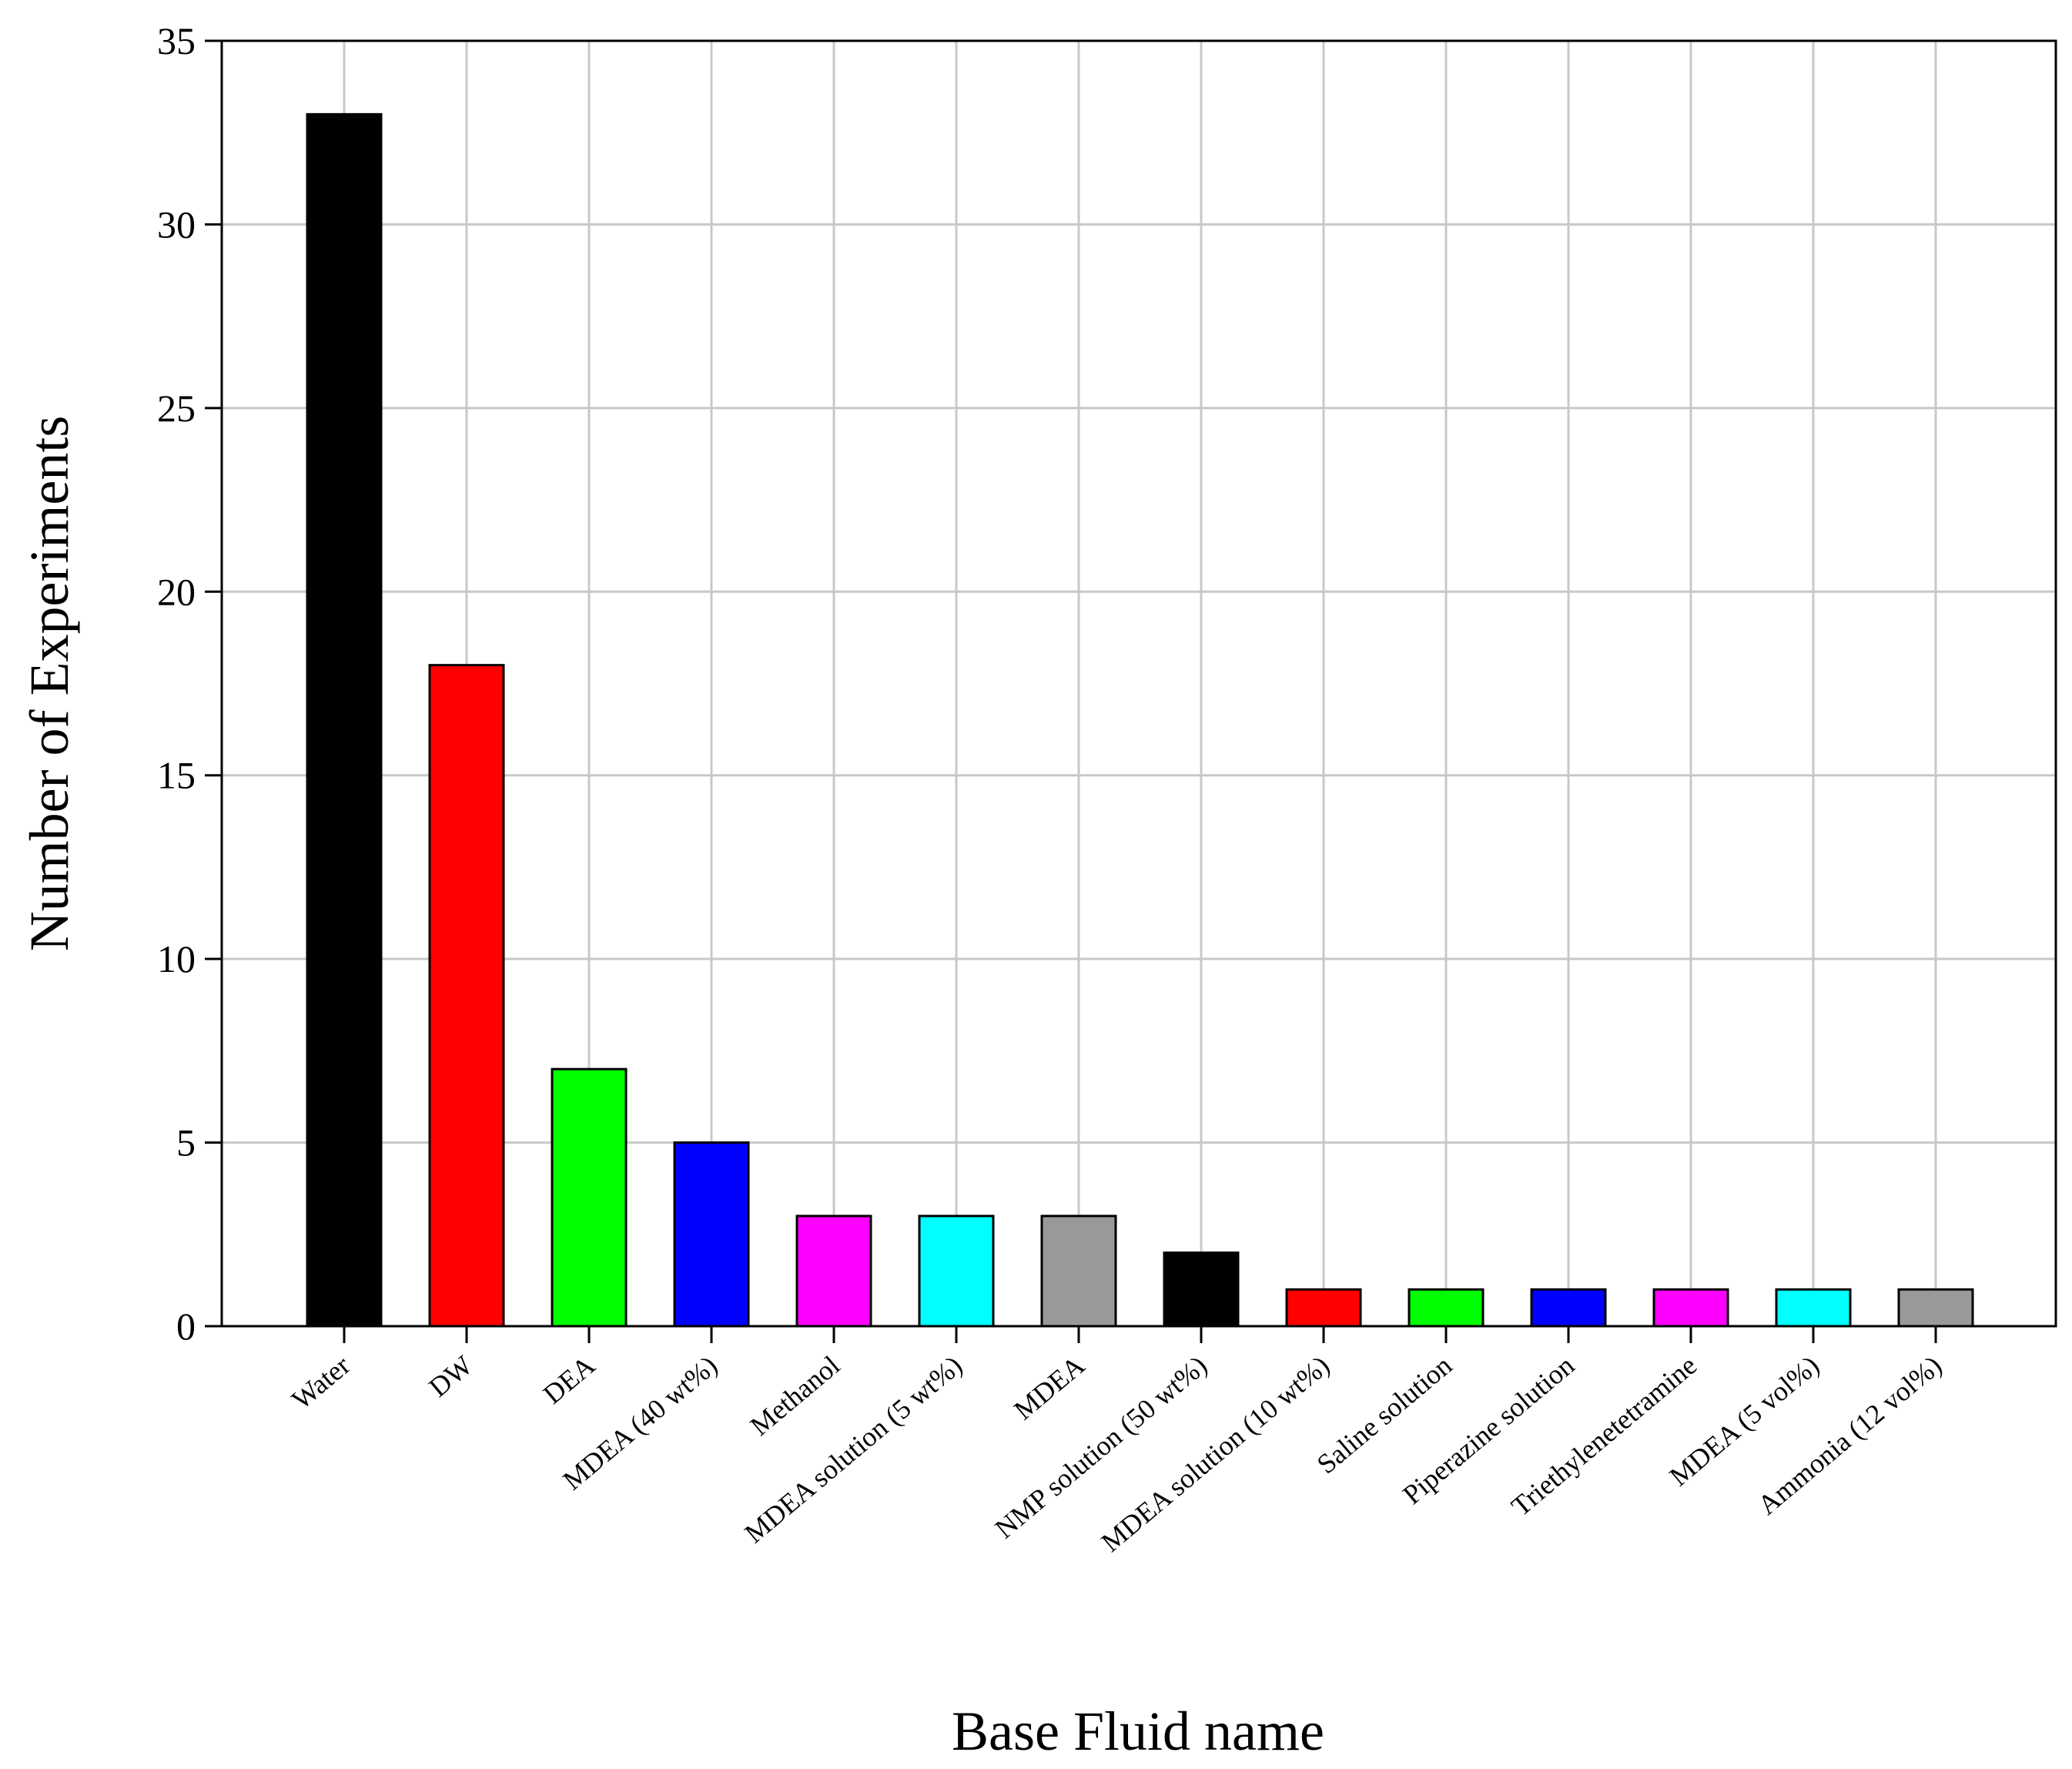  What do you see at coordinates (186, 1142) in the screenshot?
I see `y-tick-label: 5` at bounding box center [186, 1142].